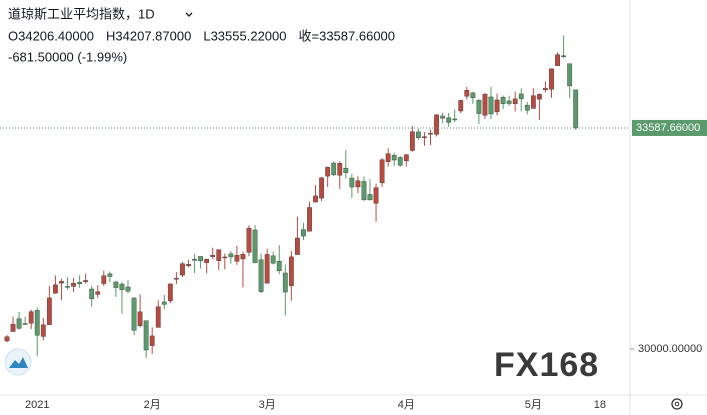 The image size is (707, 415). I want to click on last-price-box, so click(669, 127).